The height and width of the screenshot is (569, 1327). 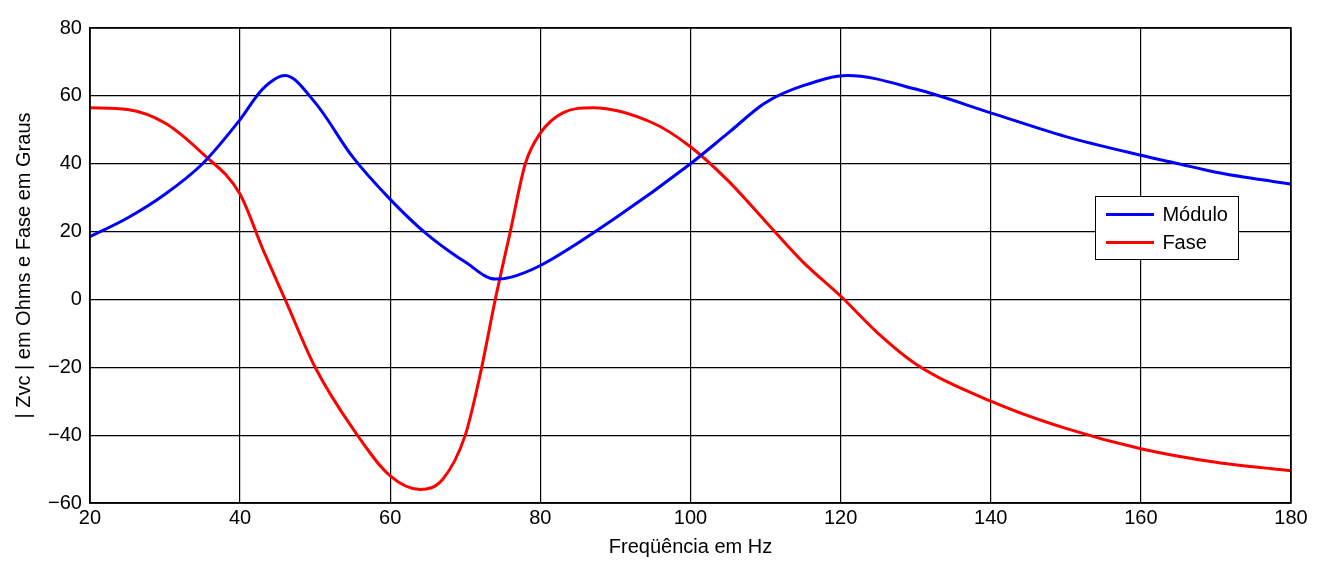 What do you see at coordinates (22, 265) in the screenshot?
I see `y-axis-title: | Zvc | em Ohms e Fase em Graus` at bounding box center [22, 265].